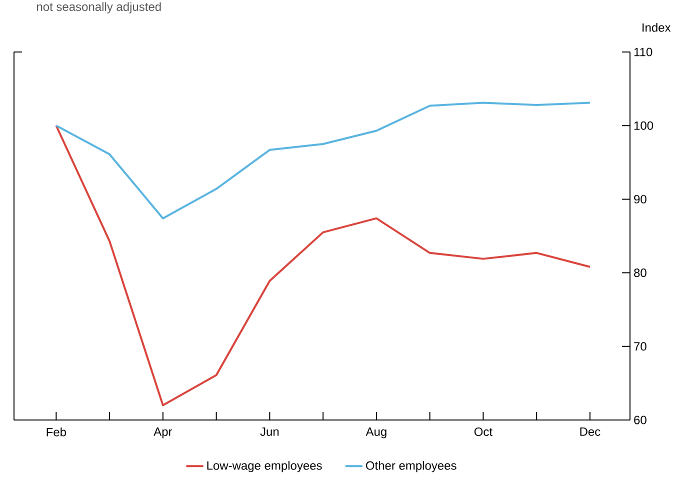 The height and width of the screenshot is (487, 675). I want to click on y-tick-label: 80, so click(640, 273).